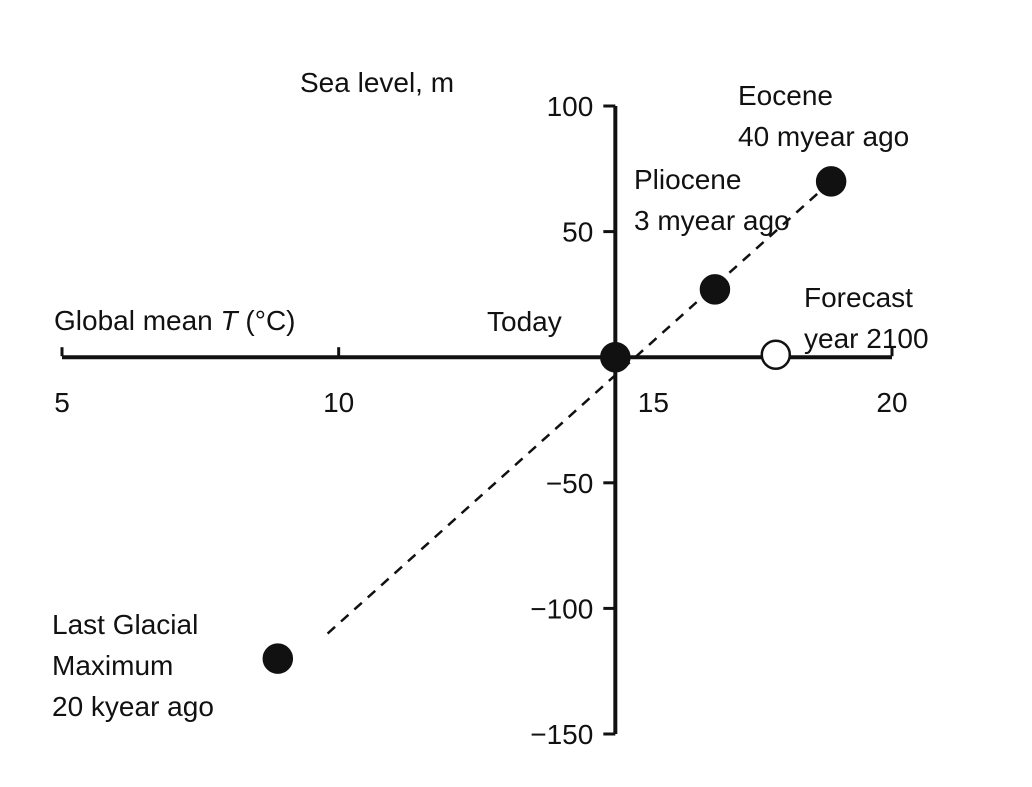  I want to click on point-label-forecast: Forecast year 2100, so click(866, 318).